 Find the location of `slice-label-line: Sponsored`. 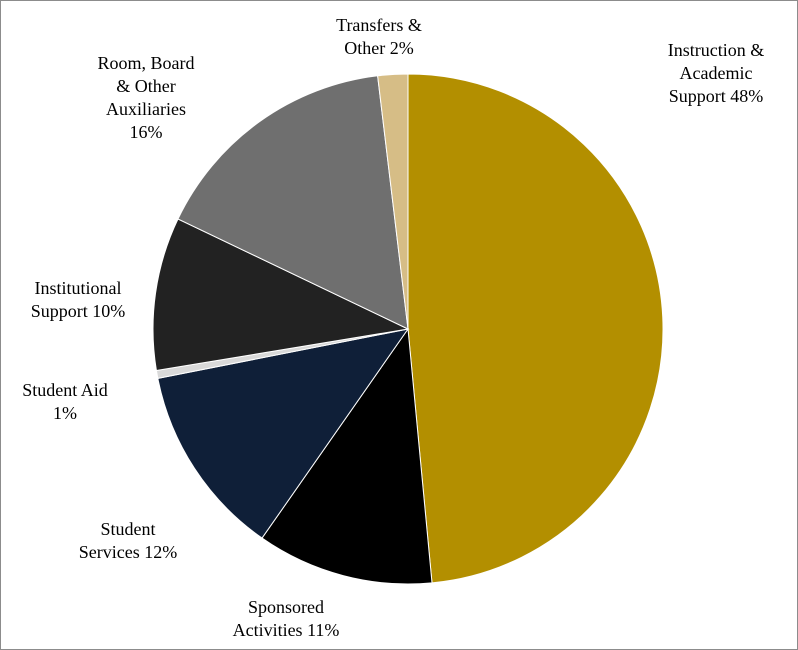

slice-label-line: Sponsored is located at coordinates (286, 607).